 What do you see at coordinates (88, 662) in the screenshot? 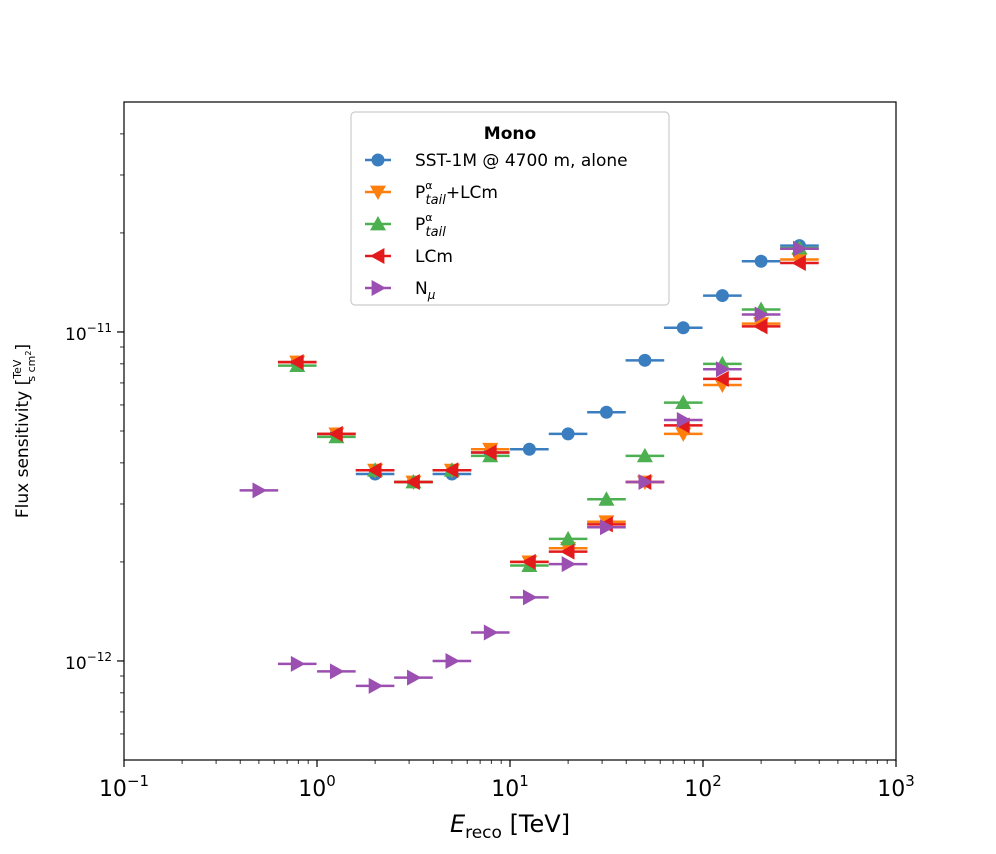
I see `y-tick-label: 10−12` at bounding box center [88, 662].